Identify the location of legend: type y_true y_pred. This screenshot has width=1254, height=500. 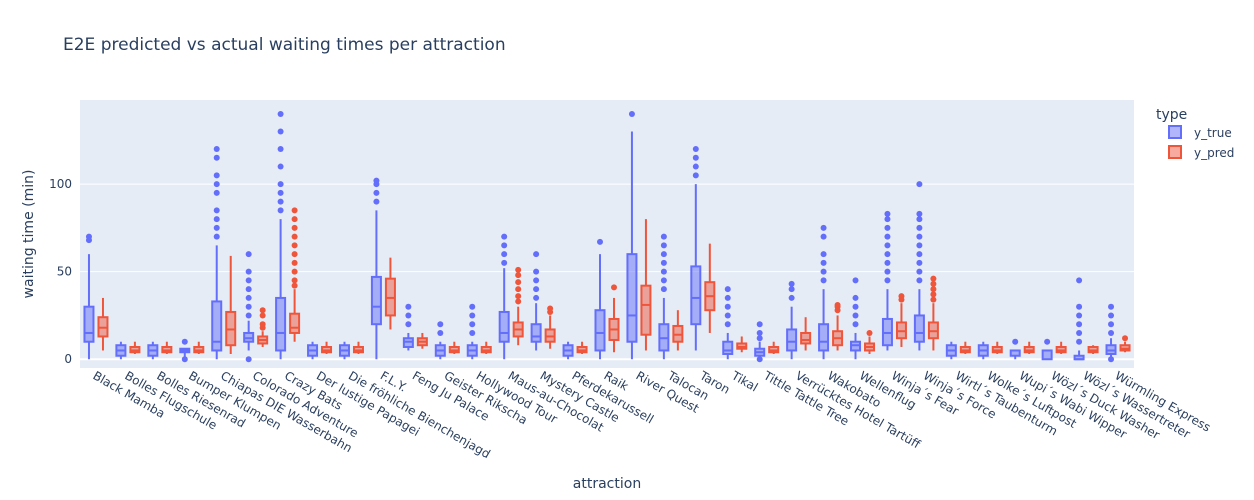
(1195, 133).